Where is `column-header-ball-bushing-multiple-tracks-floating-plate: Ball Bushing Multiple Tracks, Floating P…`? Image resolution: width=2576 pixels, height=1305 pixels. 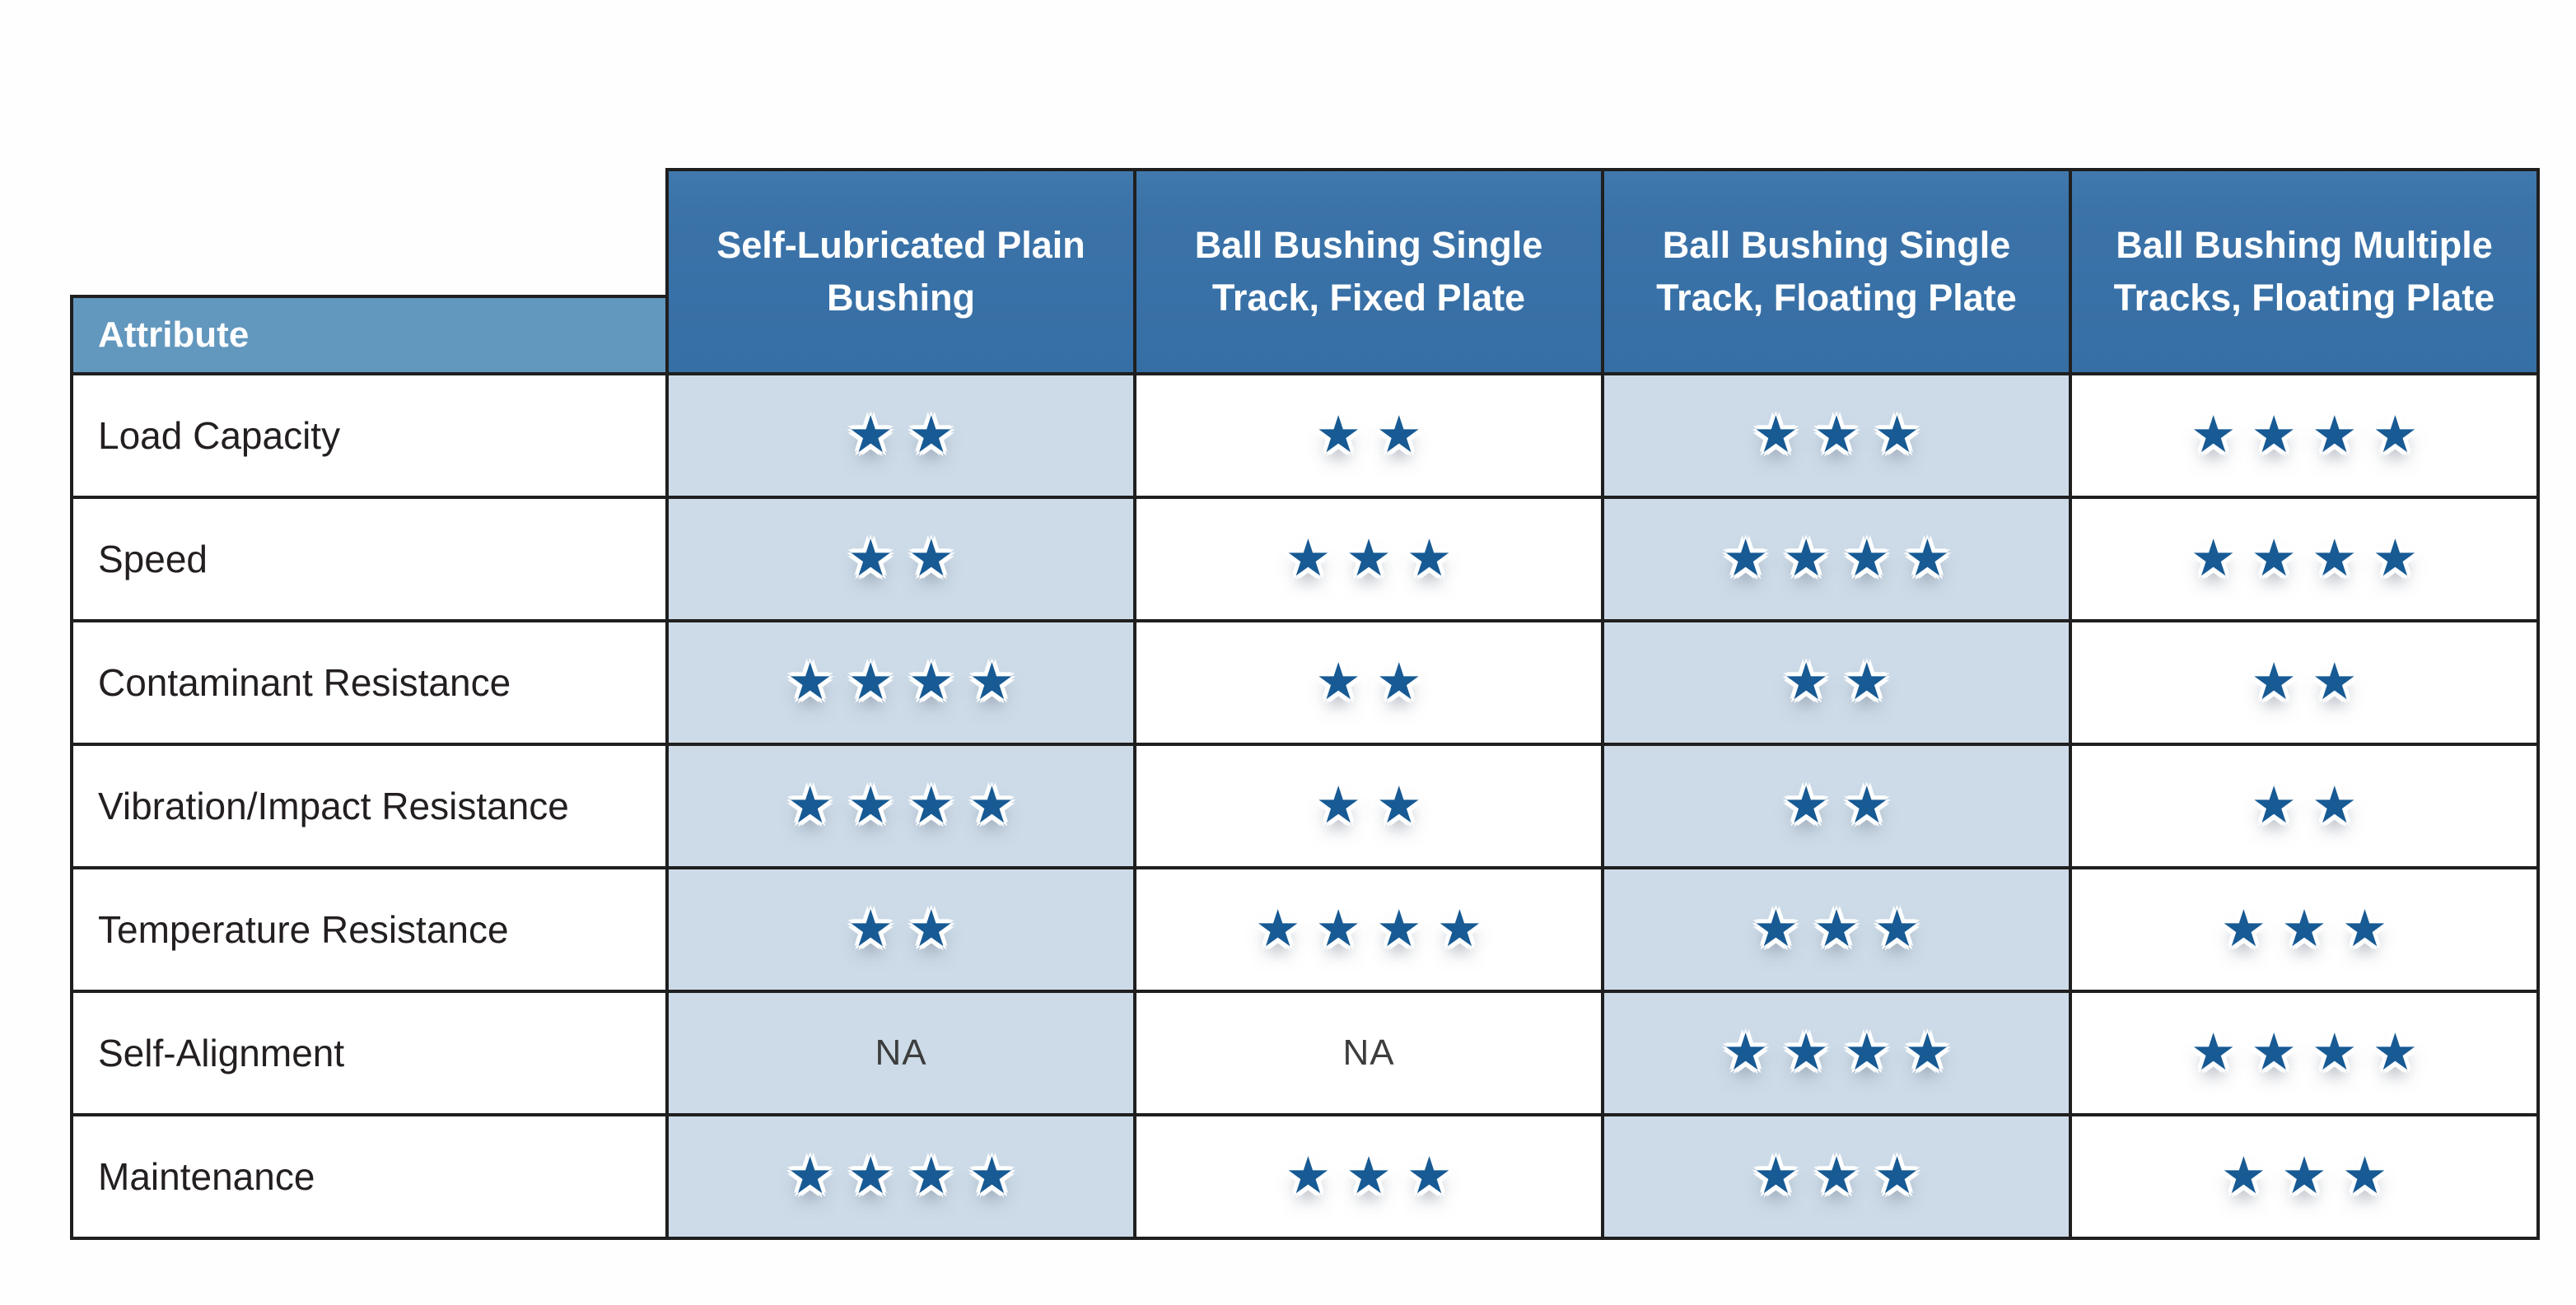
column-header-ball-bushing-multiple-tracks-floating-plate: Ball Bushing Multiple Tracks, Floating P… is located at coordinates (2304, 271).